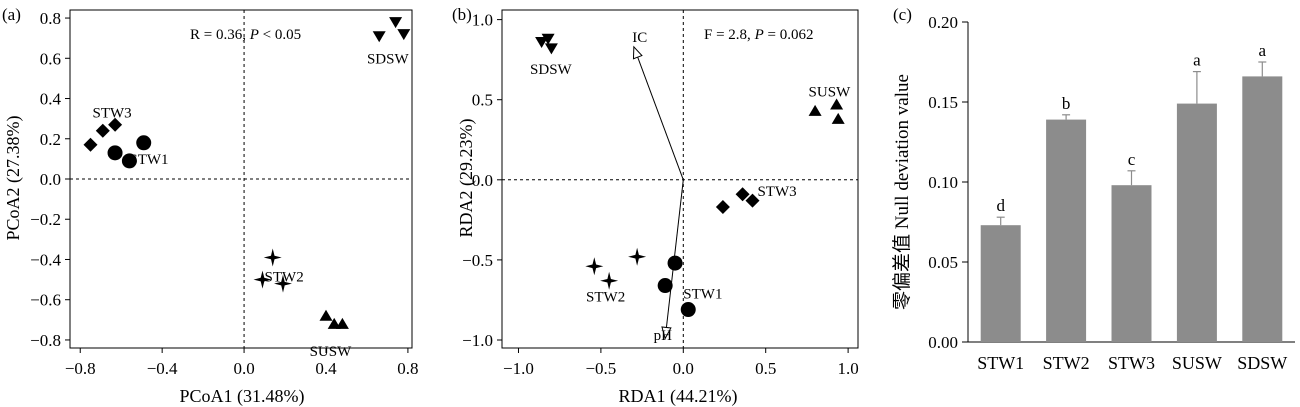  What do you see at coordinates (243, 368) in the screenshot?
I see `panel-a-x-tick-label: 0.0` at bounding box center [243, 368].